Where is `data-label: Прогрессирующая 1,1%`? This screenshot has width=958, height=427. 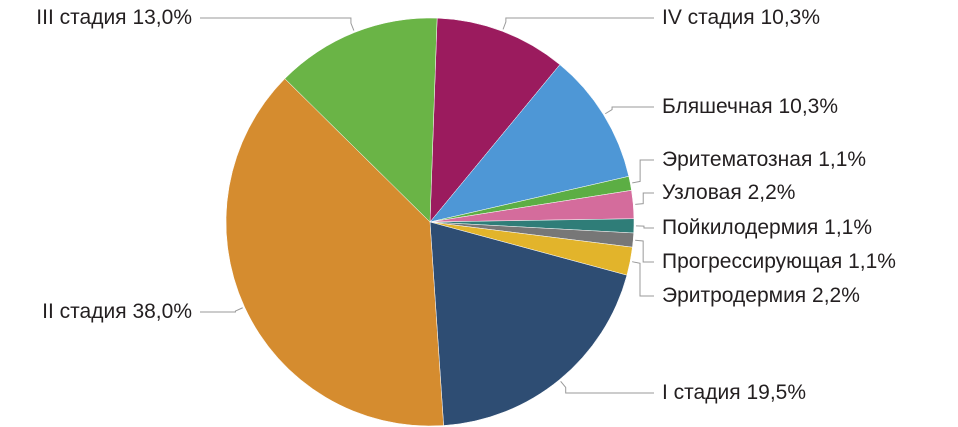 data-label: Прогрессирующая 1,1% is located at coordinates (779, 261).